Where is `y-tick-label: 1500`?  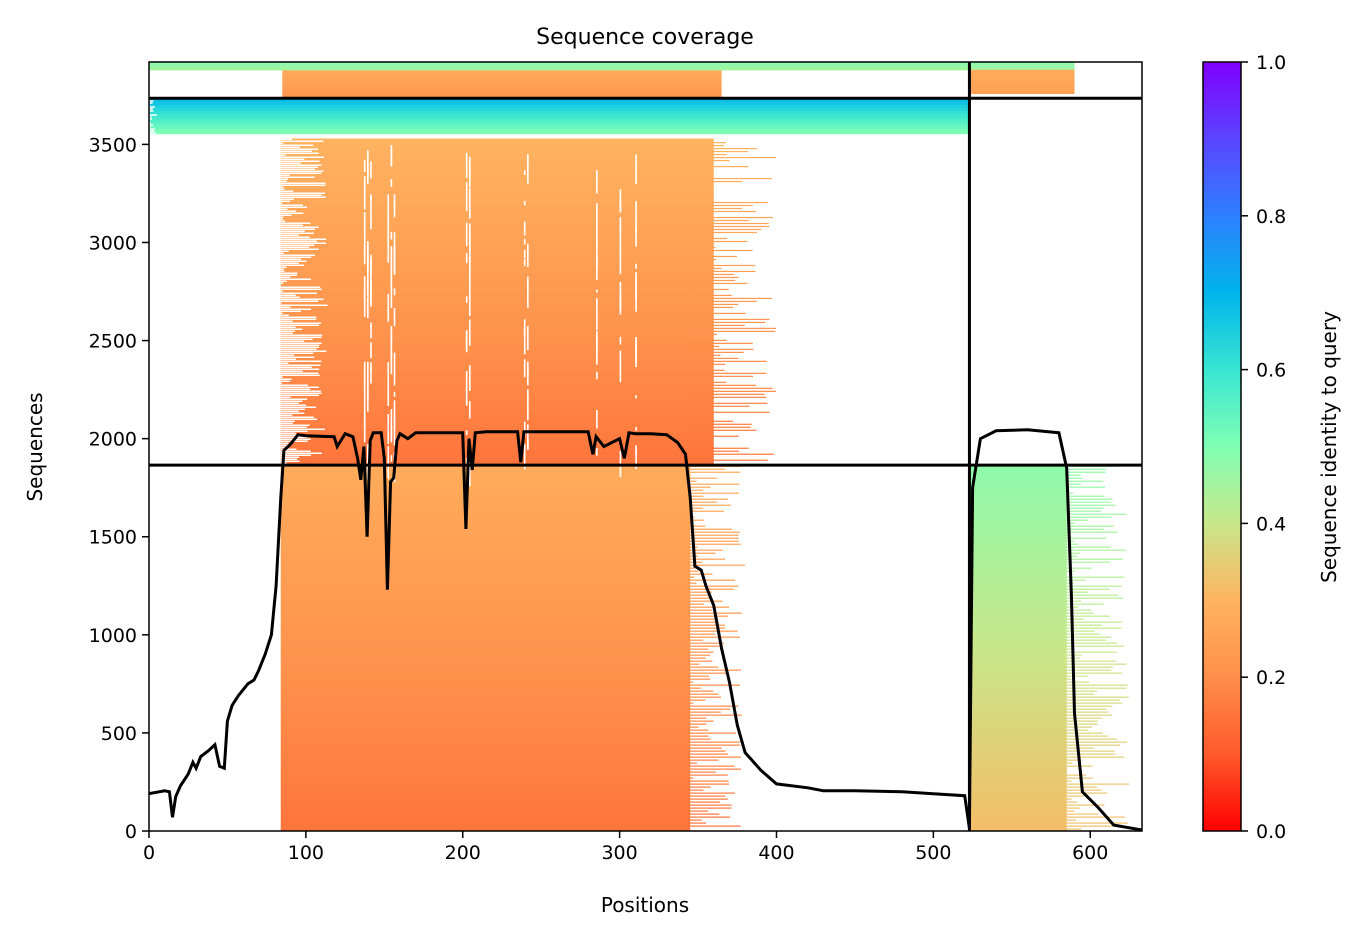
y-tick-label: 1500 is located at coordinates (113, 538).